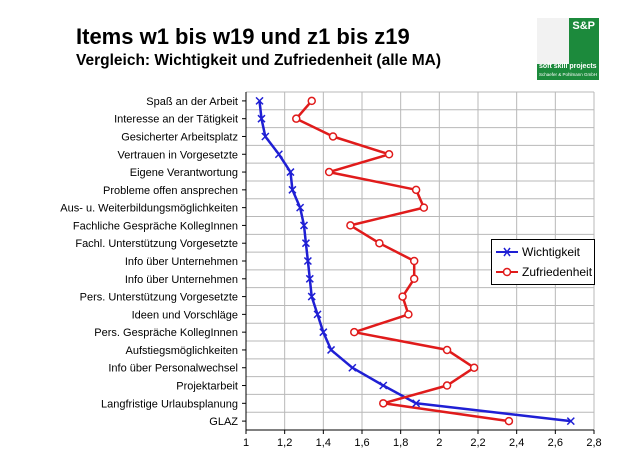  Describe the element at coordinates (568, 74) in the screenshot. I see `logo-line2: Schaefer & Pohlmann GmbH` at that location.